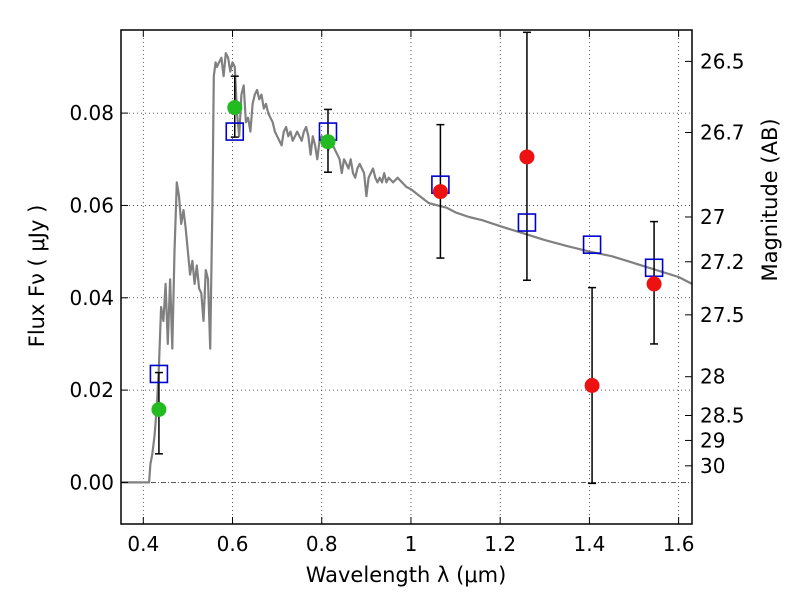 The image size is (800, 600). Describe the element at coordinates (91, 390) in the screenshot. I see `y-tick-label: 0.02` at that location.